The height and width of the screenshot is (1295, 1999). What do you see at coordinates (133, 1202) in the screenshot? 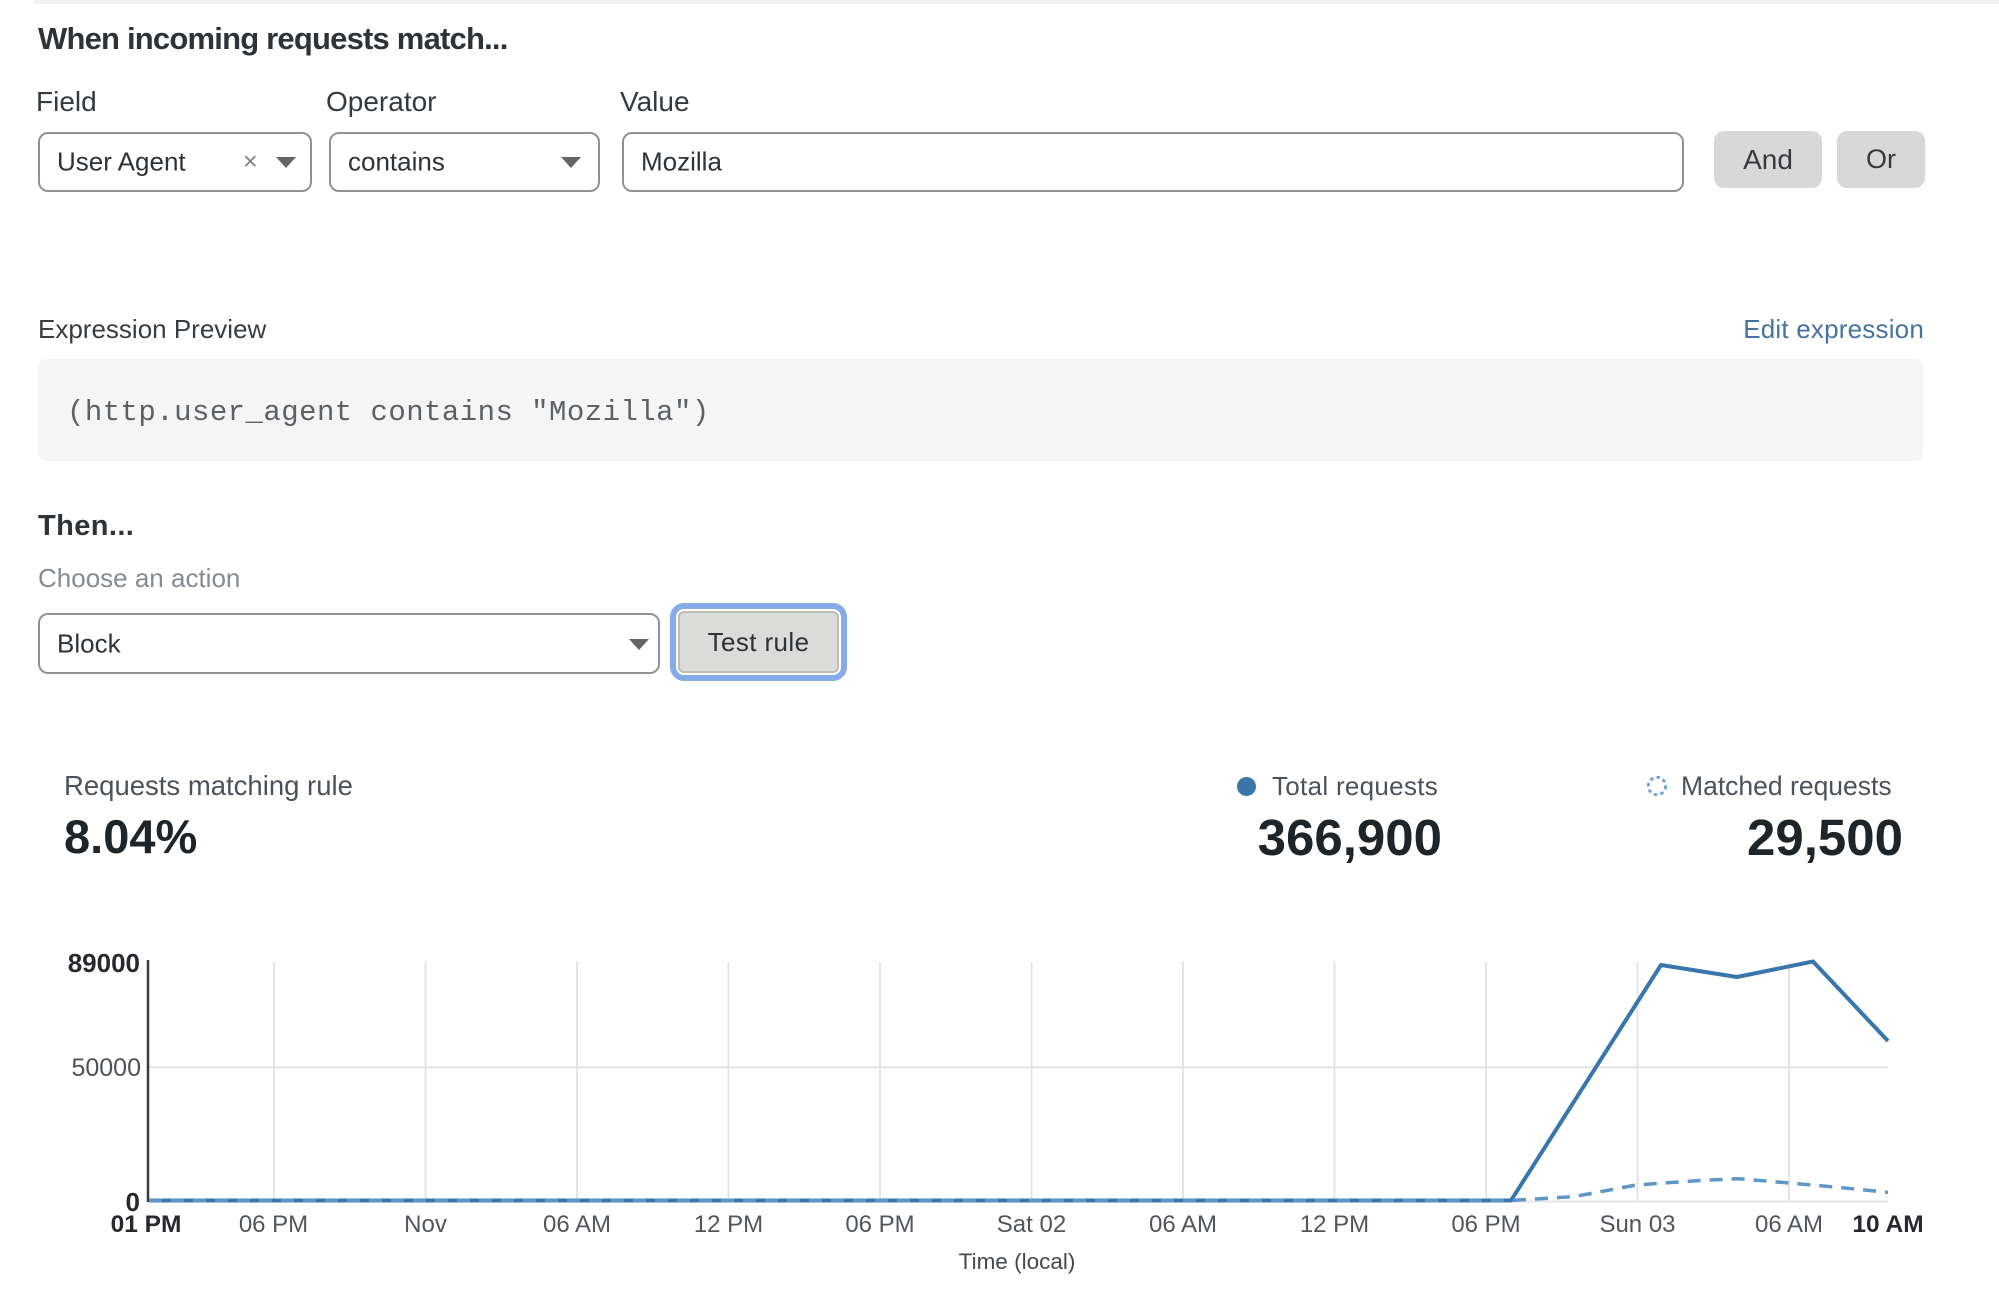
I see `svg-text: 0` at bounding box center [133, 1202].